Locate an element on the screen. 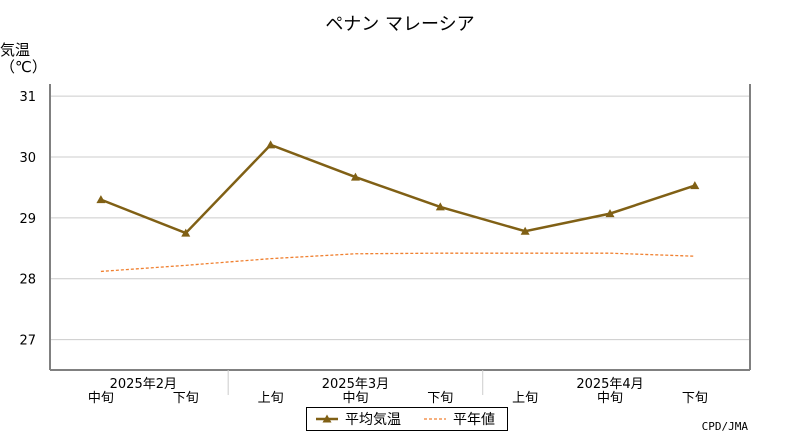 The width and height of the screenshot is (800, 440). legend-label: 平均気温 is located at coordinates (373, 420).